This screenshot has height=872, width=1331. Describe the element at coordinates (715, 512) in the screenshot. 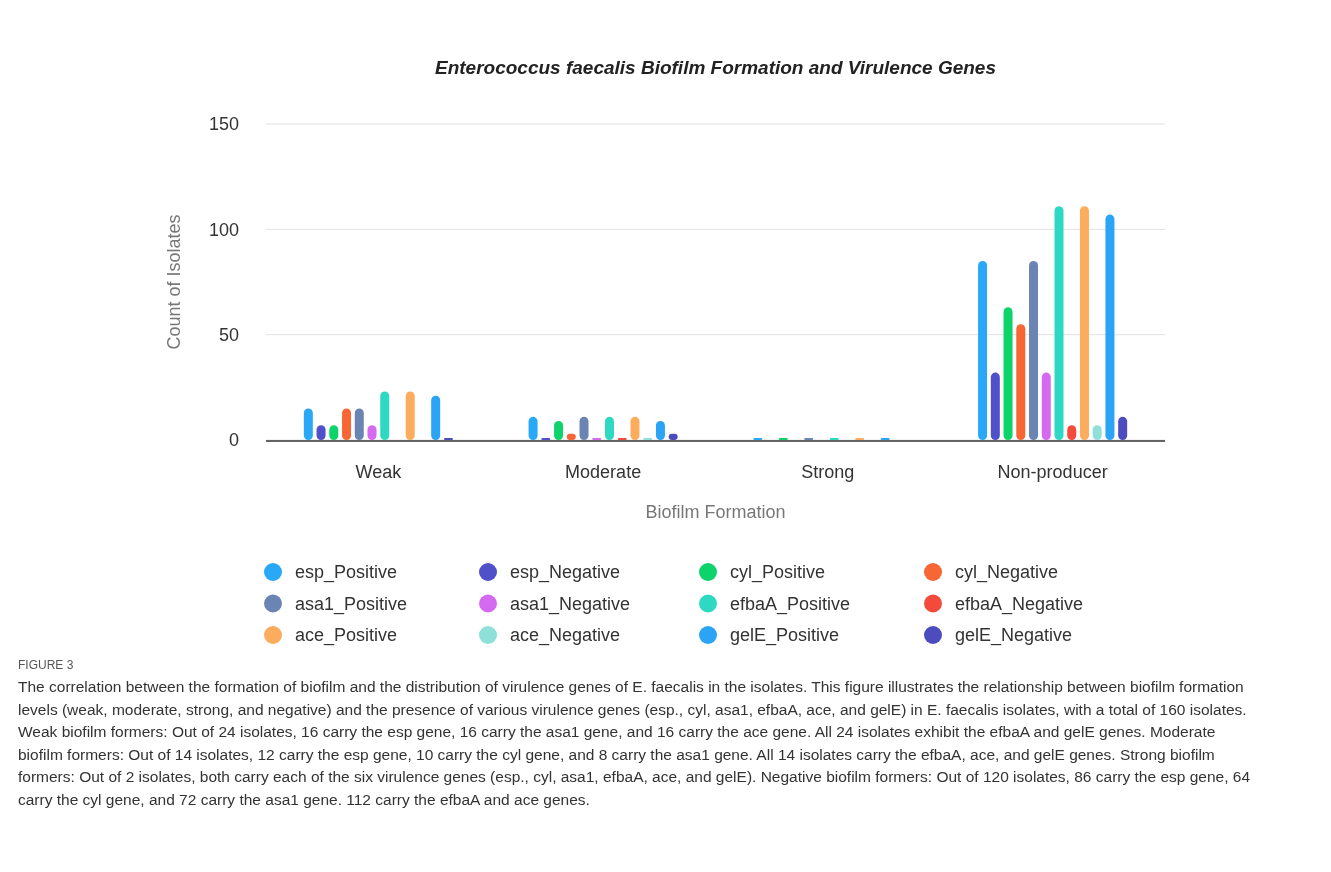

I see `x-axis-title: Biofilm Formation` at that location.